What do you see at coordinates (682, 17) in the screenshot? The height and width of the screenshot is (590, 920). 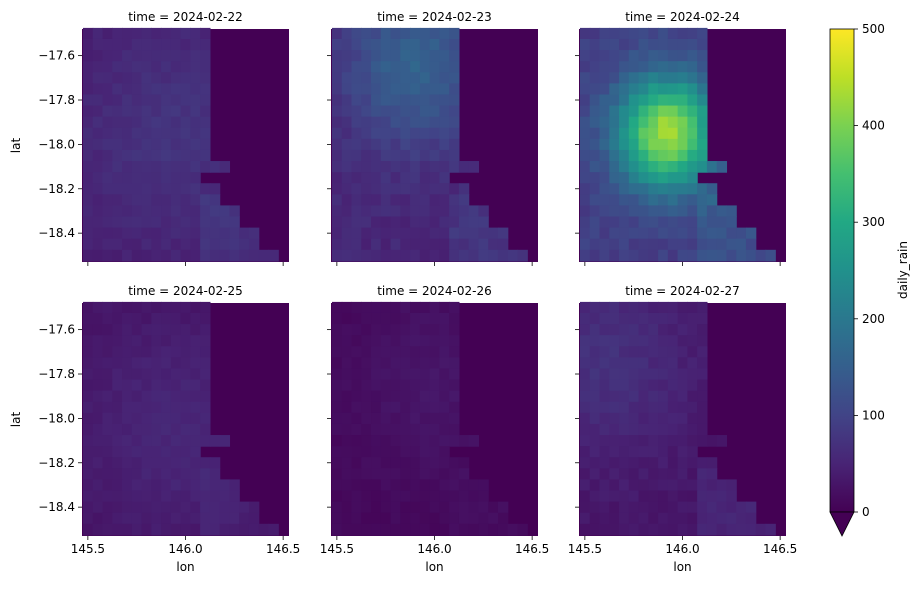 I see `panel-title: time = 2024-02-24` at bounding box center [682, 17].